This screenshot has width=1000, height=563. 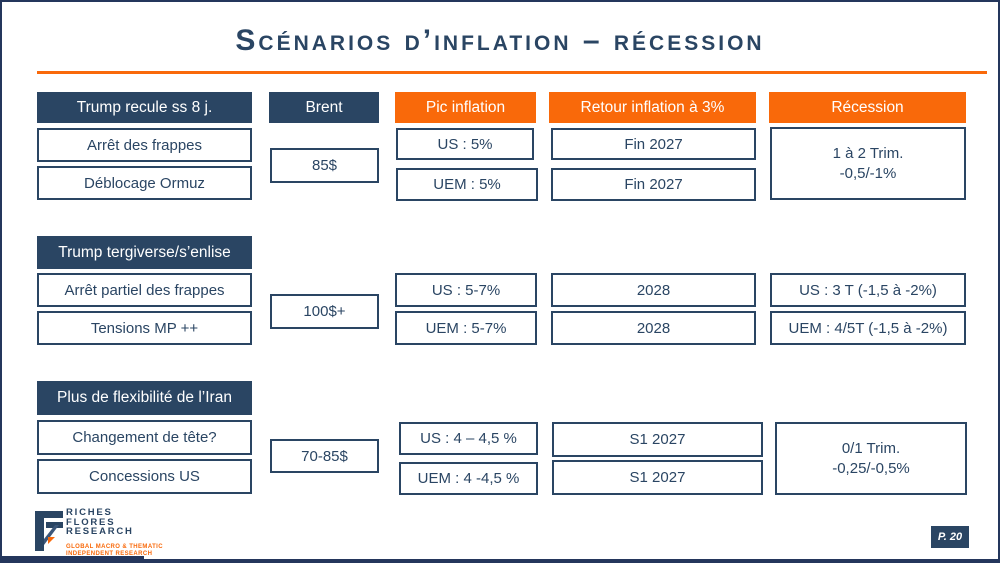 I want to click on scenario-1-pic-uem: UEM : 5%, so click(x=467, y=184).